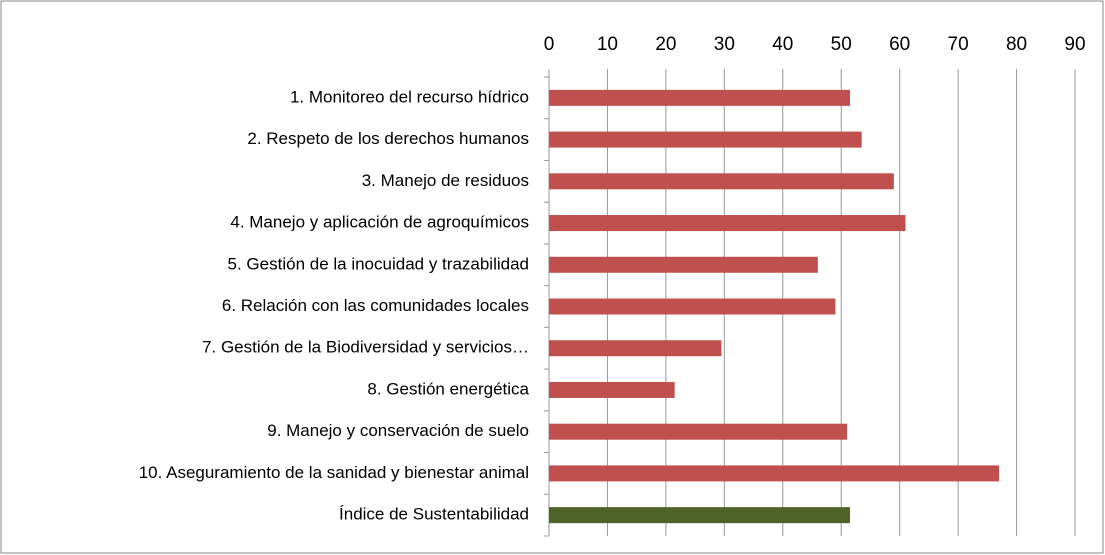 This screenshot has width=1105, height=555. I want to click on x-tick-label: 0, so click(549, 44).